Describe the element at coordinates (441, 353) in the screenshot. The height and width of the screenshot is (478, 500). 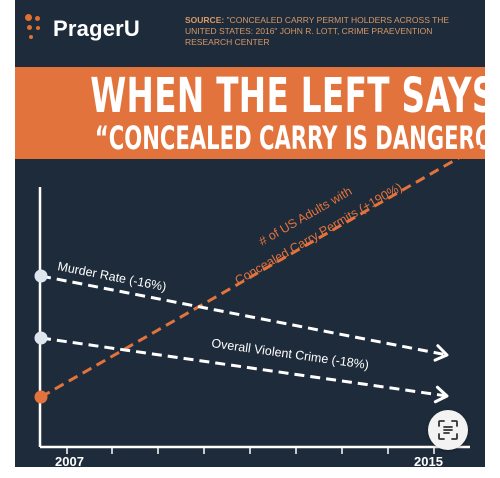
I see `series-murder-rate-arrow` at that location.